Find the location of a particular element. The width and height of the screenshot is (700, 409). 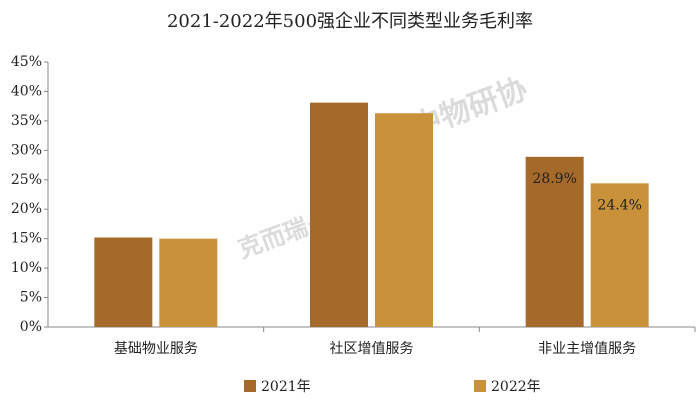

y-tick-label: 35% is located at coordinates (26, 121).